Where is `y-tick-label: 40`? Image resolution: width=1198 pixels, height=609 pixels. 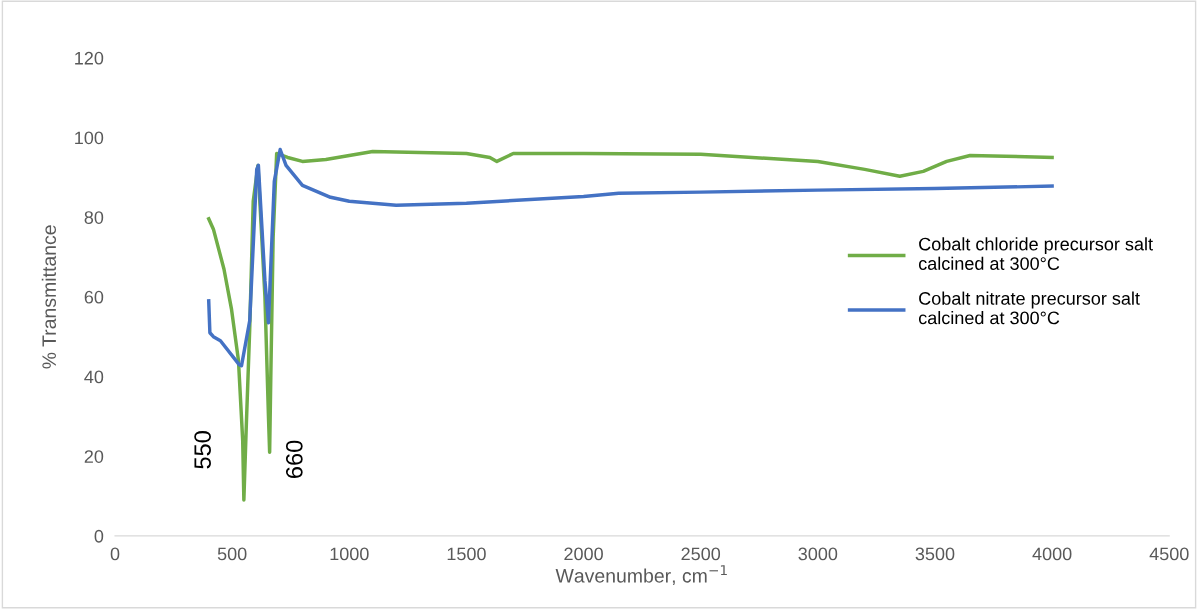 y-tick-label: 40 is located at coordinates (94, 377).